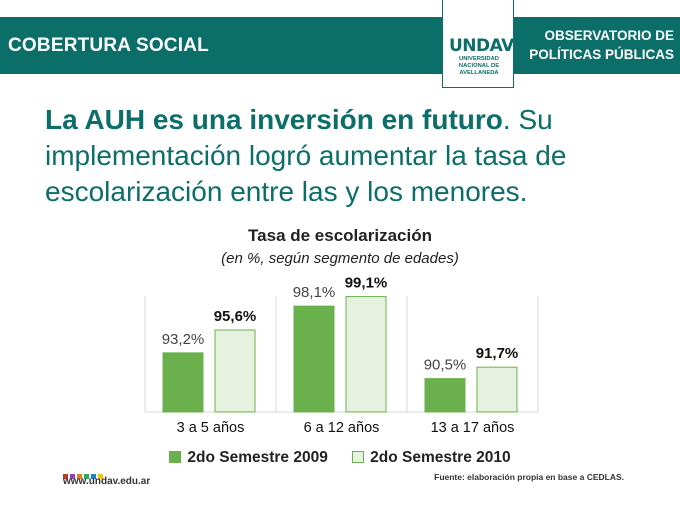 Image resolution: width=680 pixels, height=510 pixels. I want to click on legend-label-2010: 2do Semestre 2010, so click(440, 457).